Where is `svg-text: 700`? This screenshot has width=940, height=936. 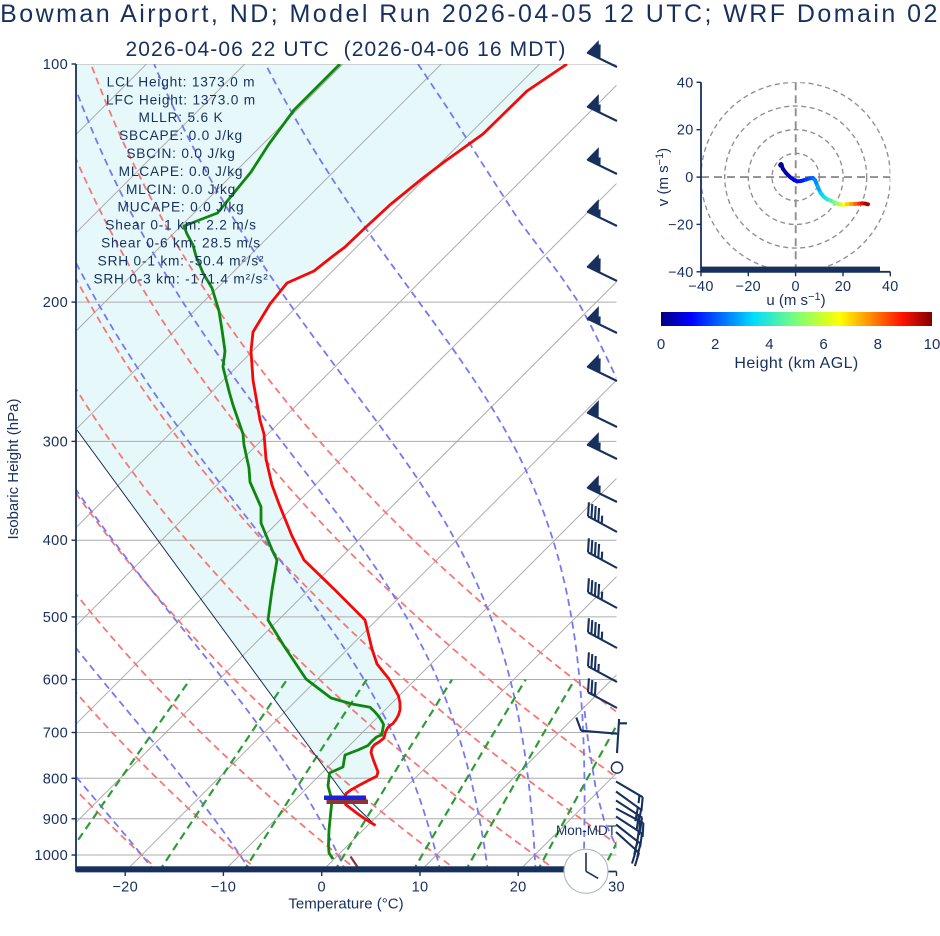 svg-text: 700 is located at coordinates (55, 734).